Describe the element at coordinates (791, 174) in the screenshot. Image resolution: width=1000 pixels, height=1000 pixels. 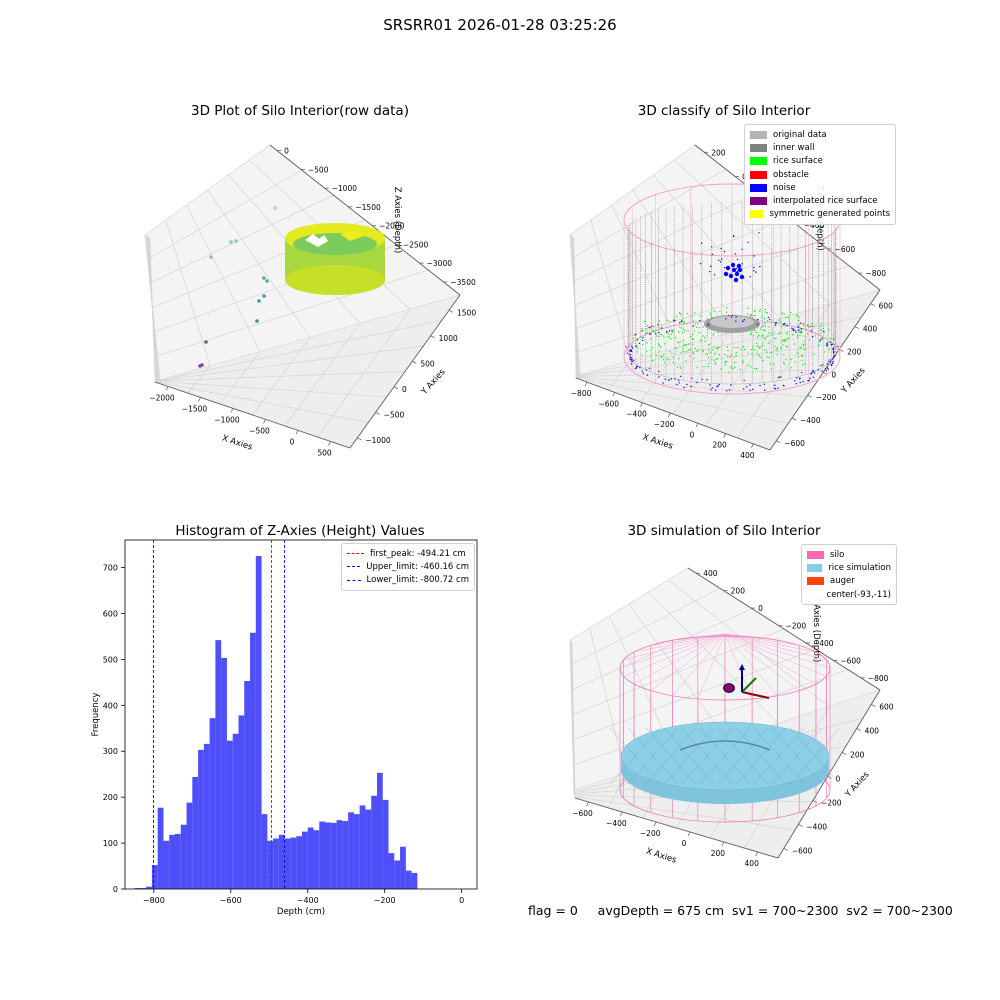
I see `legend-label: obstacle` at that location.